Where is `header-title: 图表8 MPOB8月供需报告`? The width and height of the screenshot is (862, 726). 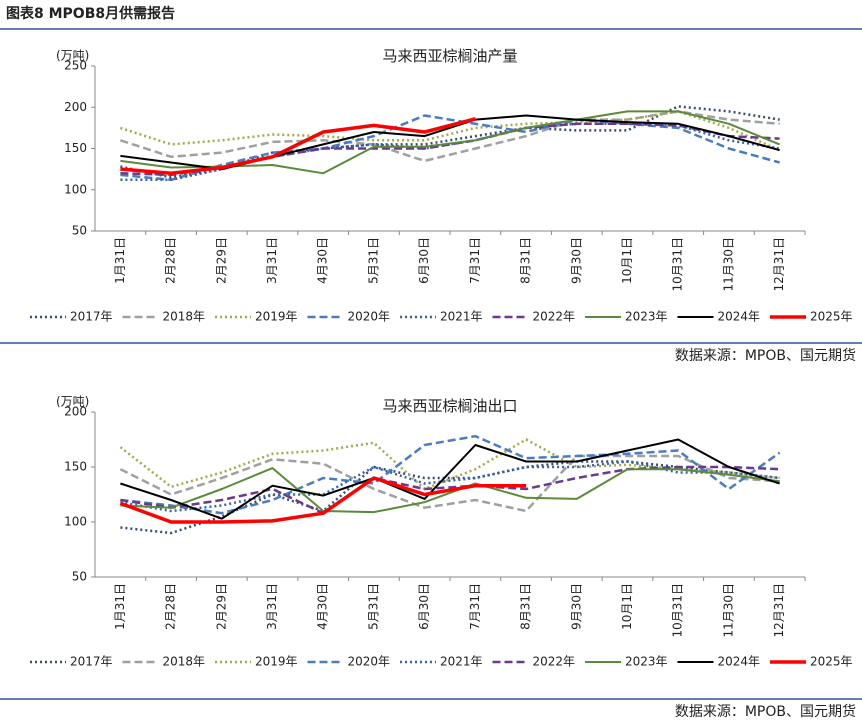
header-title: 图表8 MPOB8月供需报告 is located at coordinates (90, 13).